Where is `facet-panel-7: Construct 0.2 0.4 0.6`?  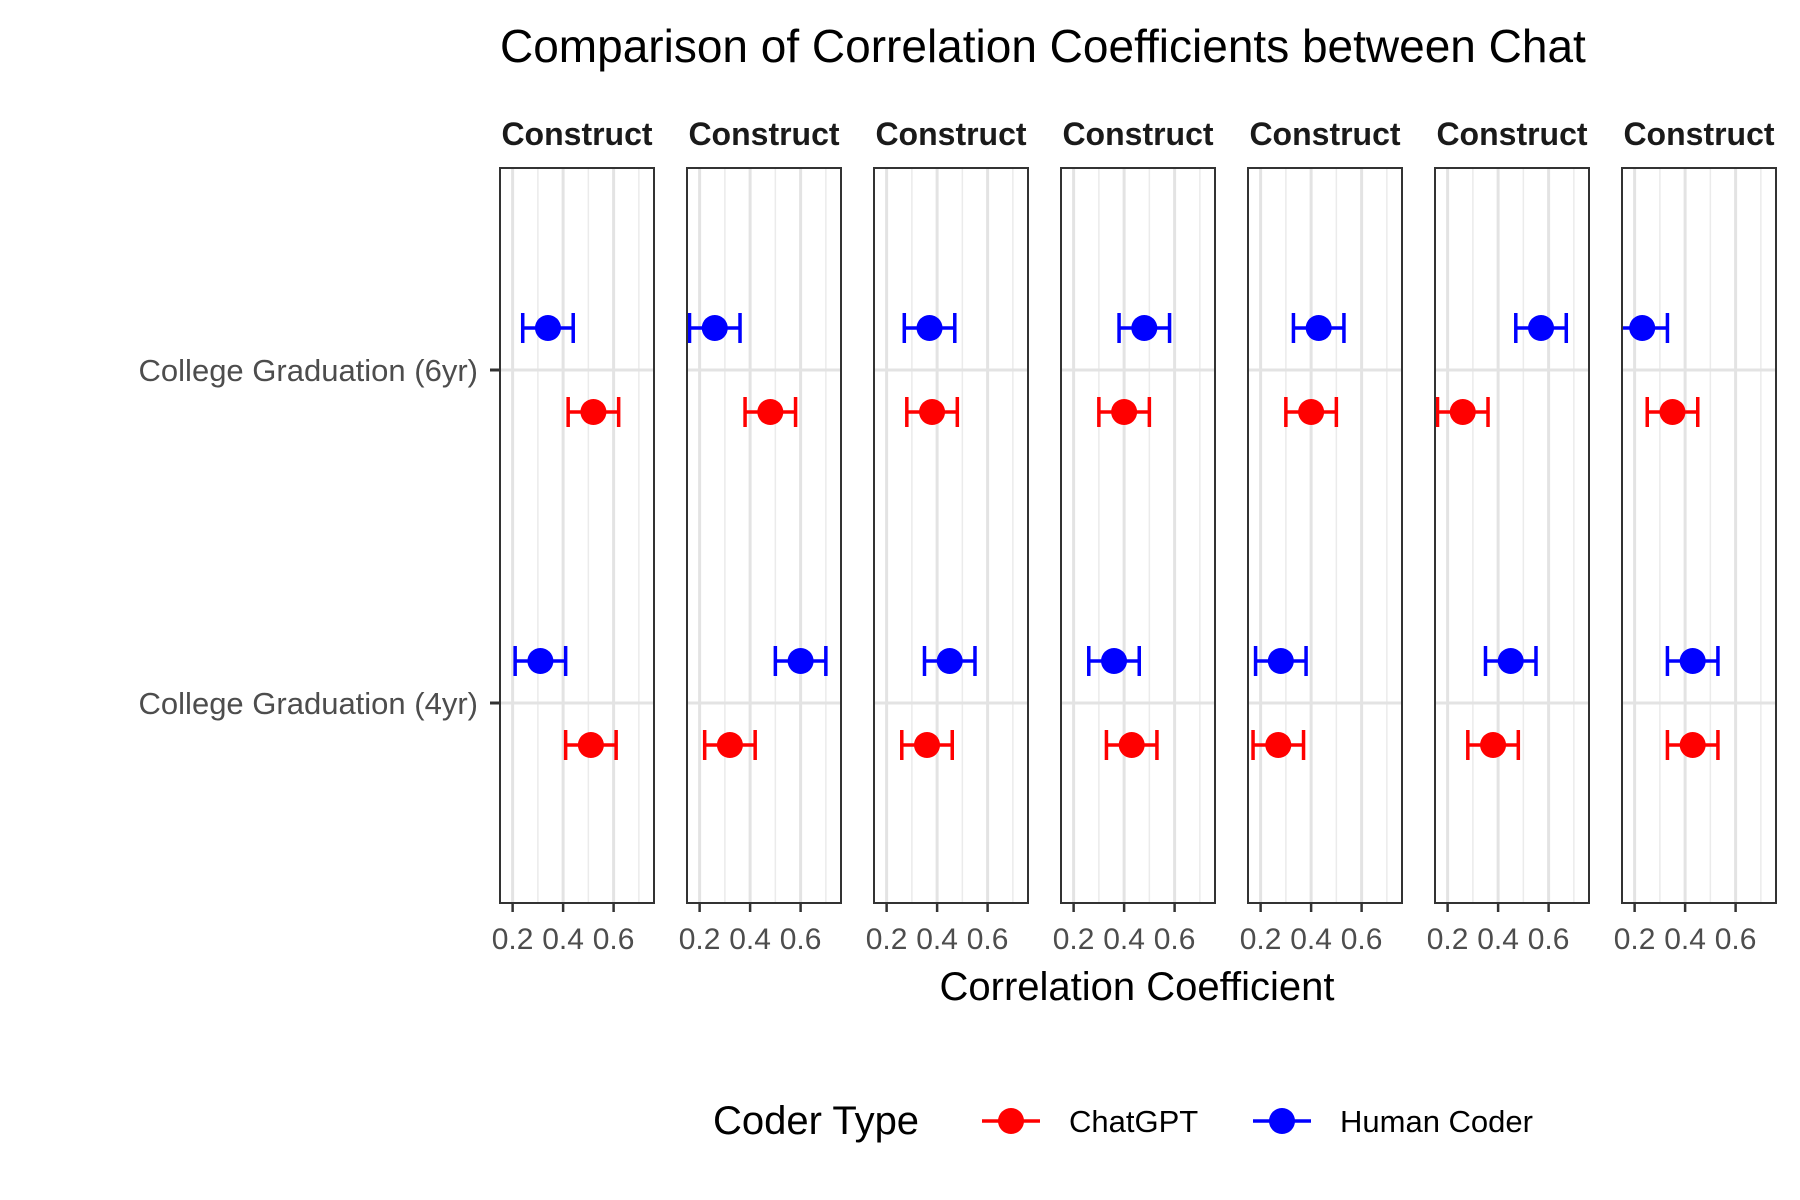
facet-panel-7: Construct 0.2 0.4 0.6 is located at coordinates (1695, 536).